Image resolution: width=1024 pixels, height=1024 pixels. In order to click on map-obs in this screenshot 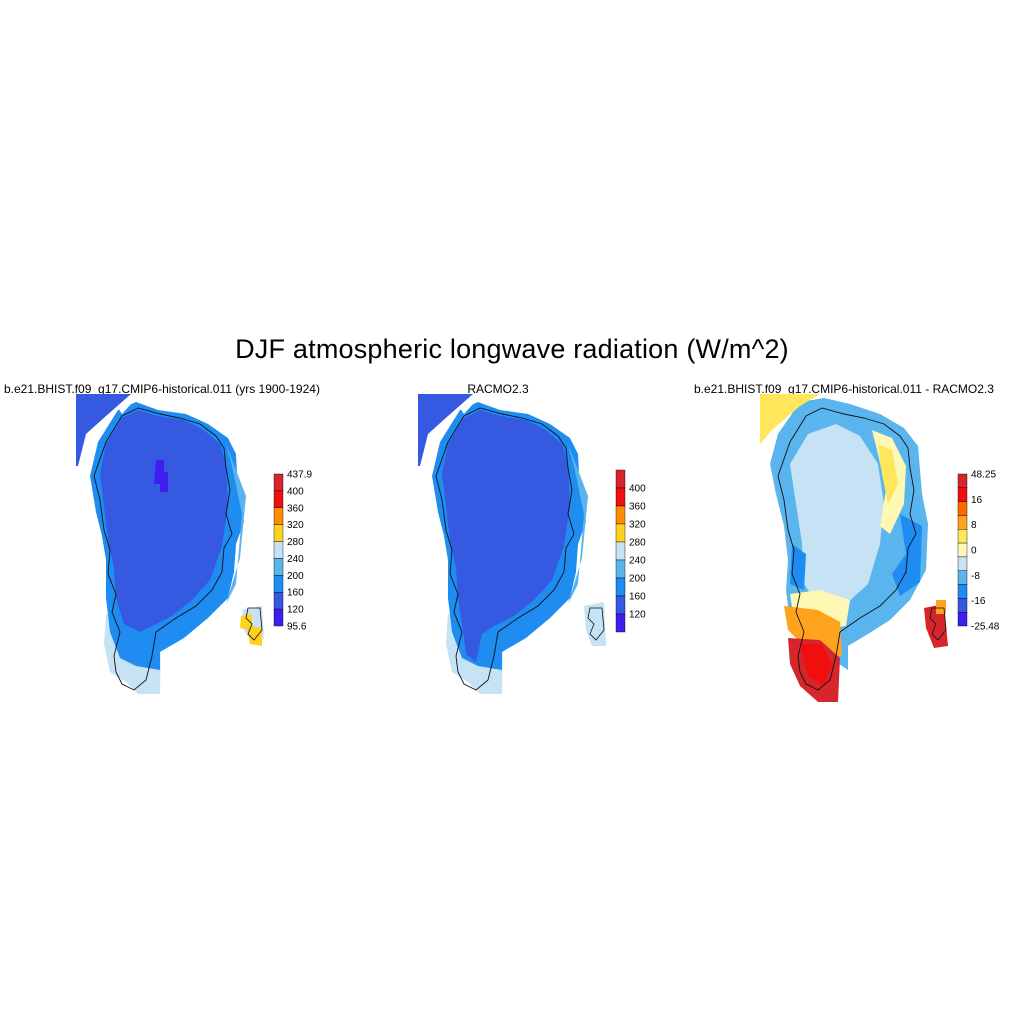, I will do `click(512, 544)`.